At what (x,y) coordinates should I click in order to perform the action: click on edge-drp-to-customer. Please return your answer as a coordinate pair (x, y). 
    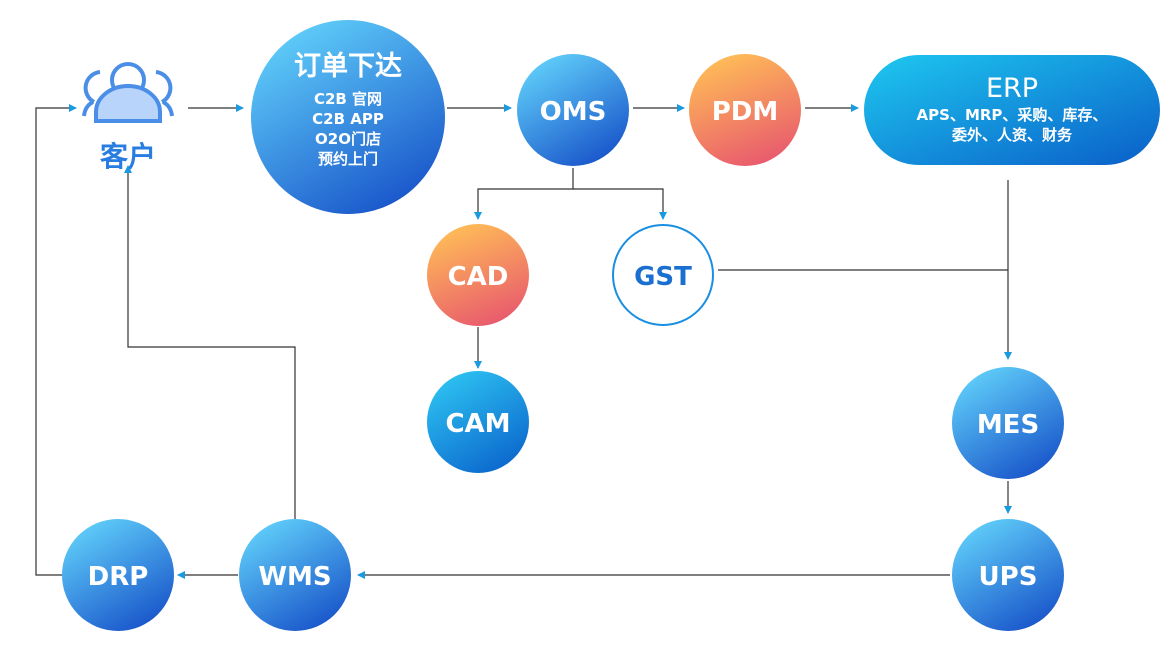
    Looking at the image, I should click on (56, 340).